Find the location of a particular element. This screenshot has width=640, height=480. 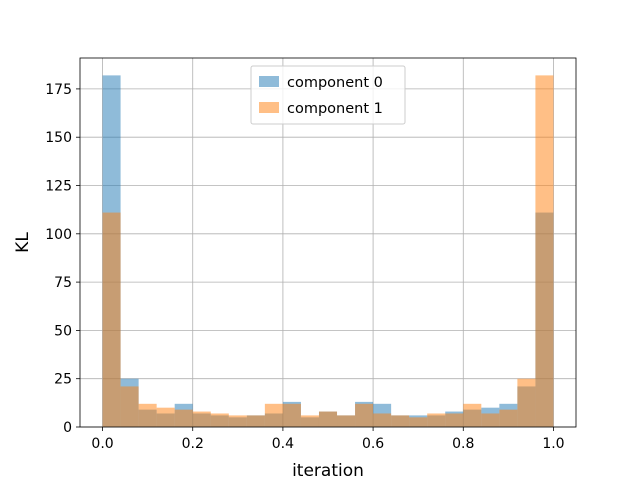

y-tick-label: 75 is located at coordinates (63, 283).